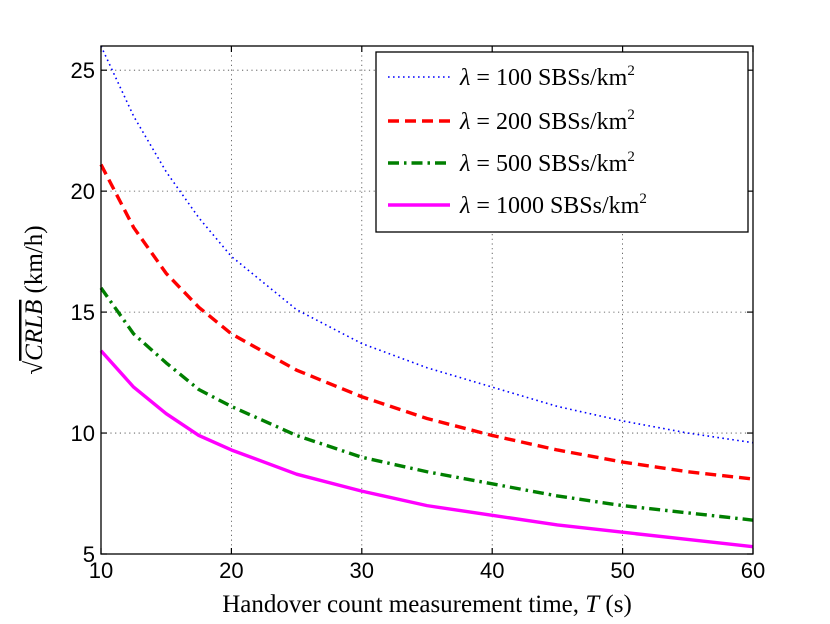  I want to click on legend-label-100: λ = 100 SBSs/km2, so click(547, 77).